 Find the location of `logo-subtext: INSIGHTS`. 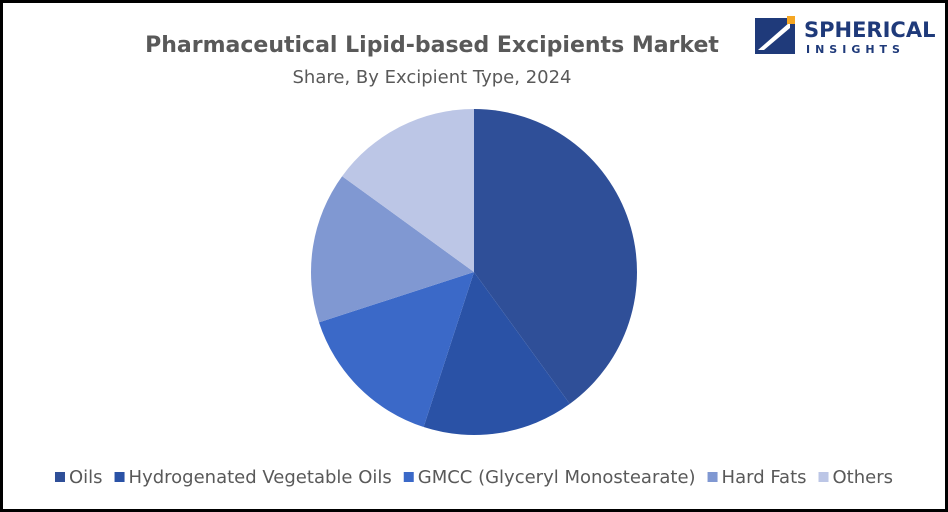

logo-subtext: INSIGHTS is located at coordinates (855, 49).